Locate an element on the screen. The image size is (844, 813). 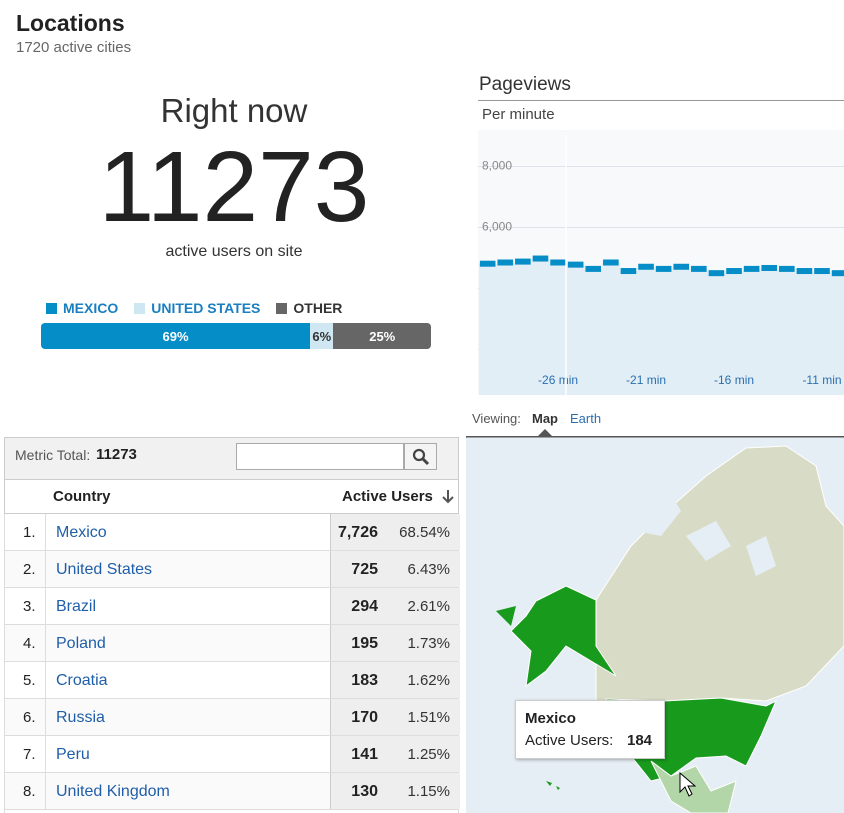
users: 725 is located at coordinates (364, 569).